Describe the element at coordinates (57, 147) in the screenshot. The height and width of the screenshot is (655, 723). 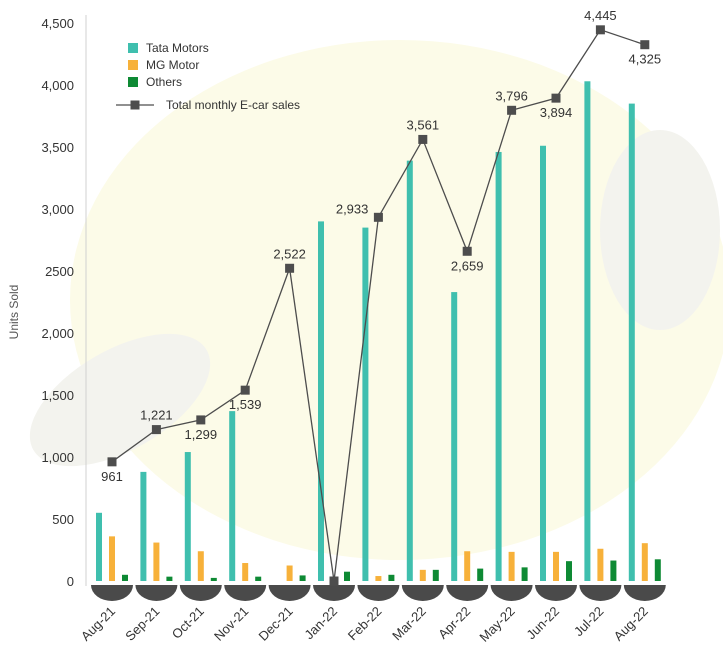
I see `y-tick-label: 3,500` at that location.